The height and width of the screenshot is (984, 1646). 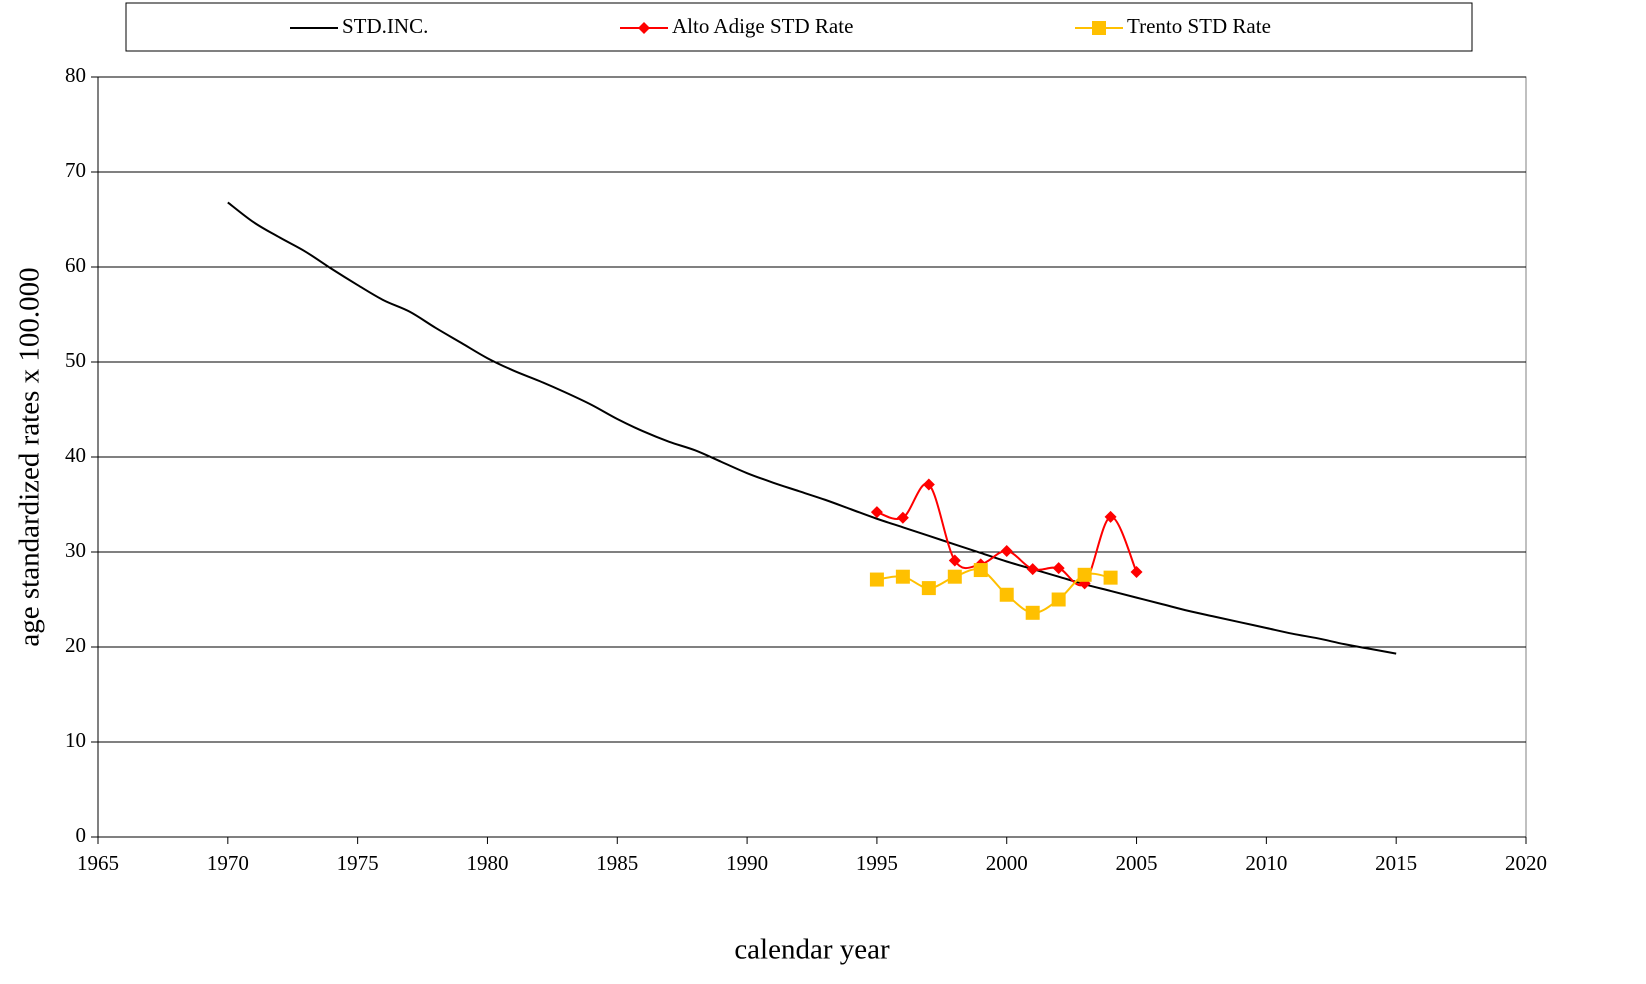 I want to click on legend-label: STD.INC., so click(x=385, y=26).